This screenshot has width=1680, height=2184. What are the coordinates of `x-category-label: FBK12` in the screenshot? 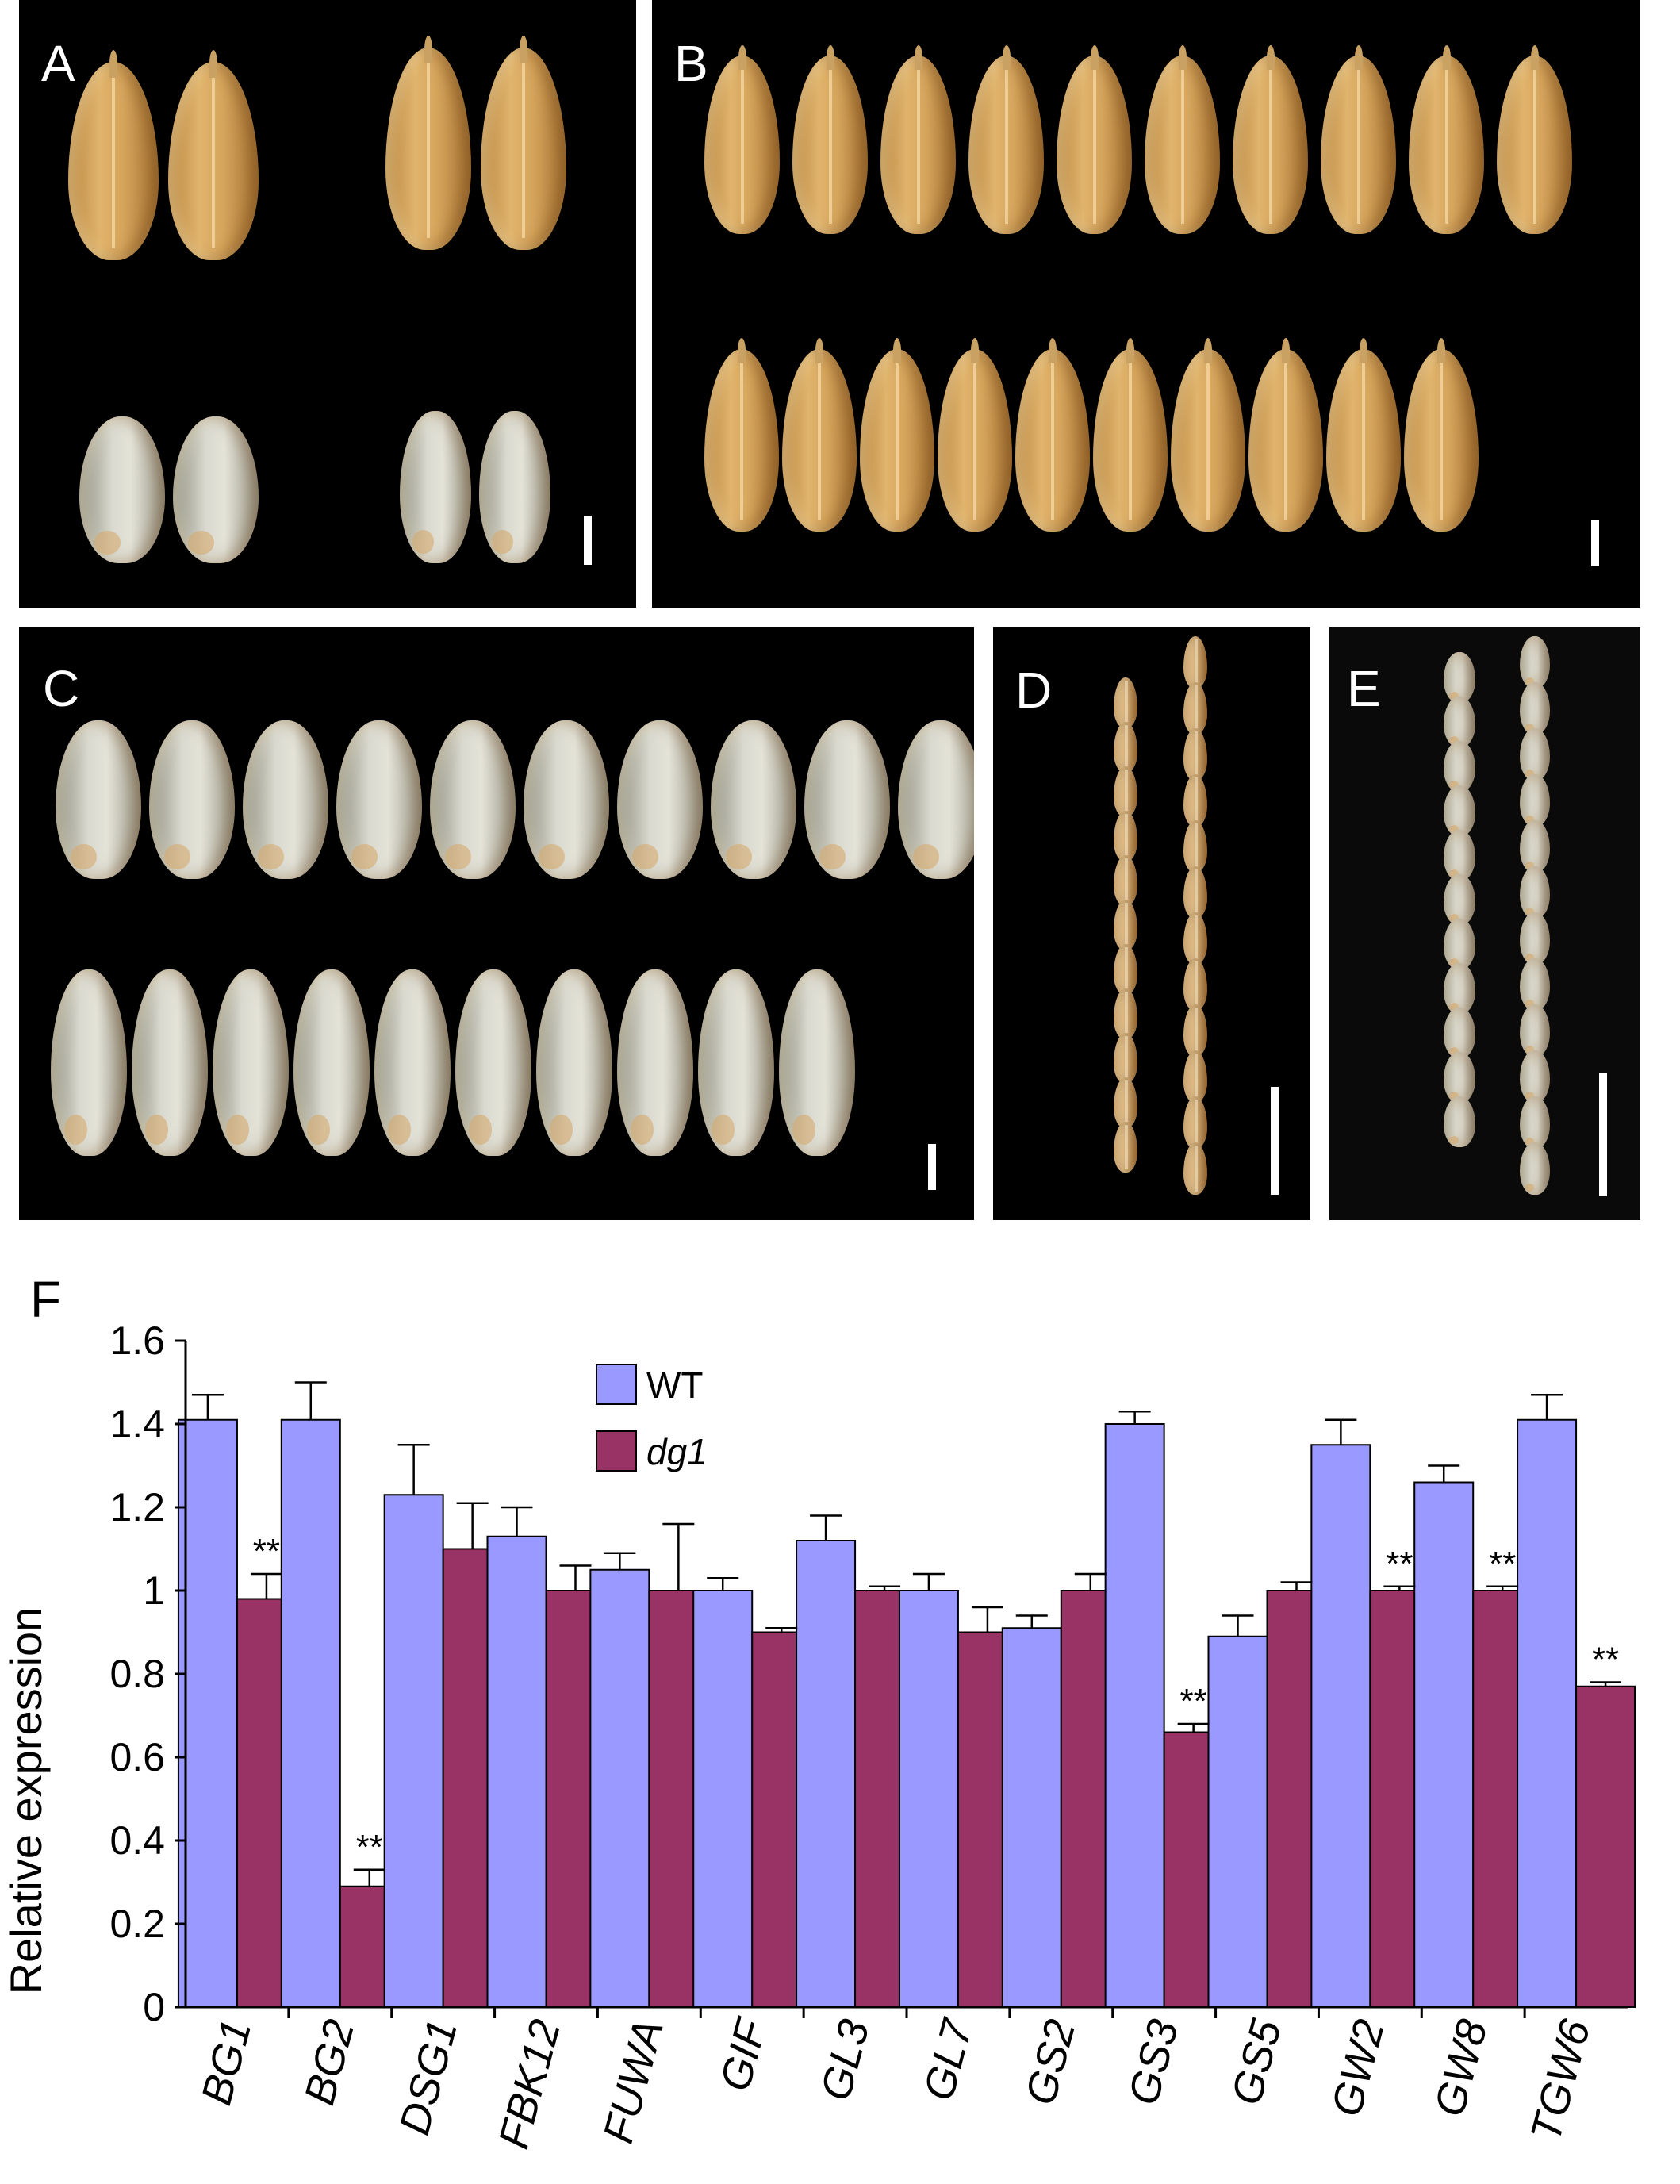 It's located at (529, 2084).